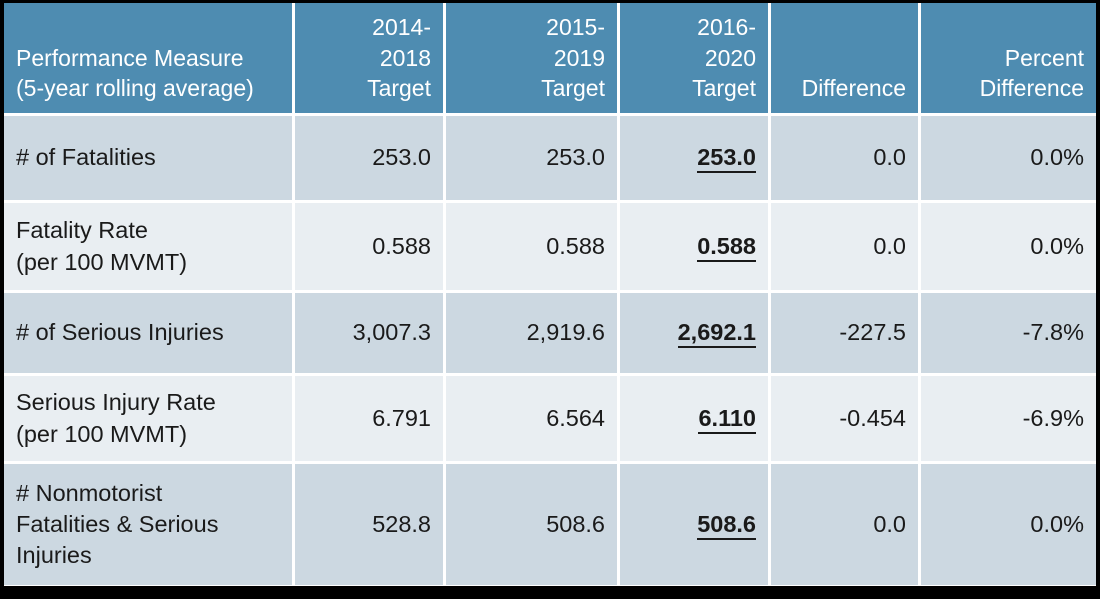 The image size is (1100, 599). I want to click on cell-2014-2018-target: 6.791, so click(369, 418).